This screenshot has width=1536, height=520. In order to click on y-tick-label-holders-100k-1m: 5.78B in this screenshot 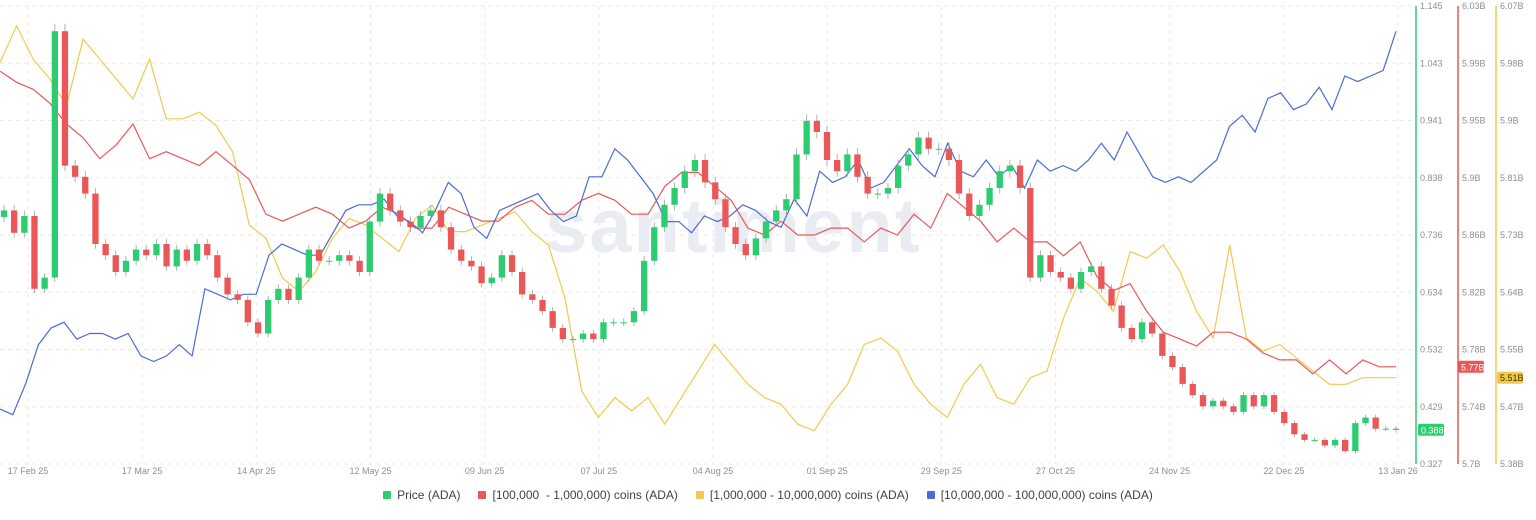, I will do `click(1474, 350)`.